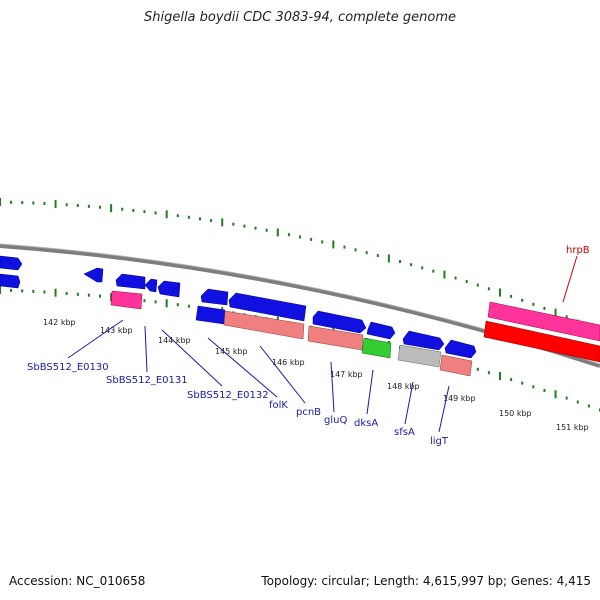  I want to click on accession-text: Accession: NC_010658, so click(77, 581).